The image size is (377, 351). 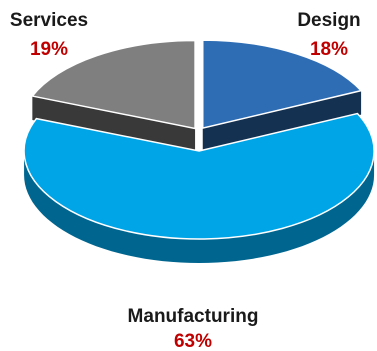 What do you see at coordinates (49, 20) in the screenshot?
I see `slice-label-services: Services` at bounding box center [49, 20].